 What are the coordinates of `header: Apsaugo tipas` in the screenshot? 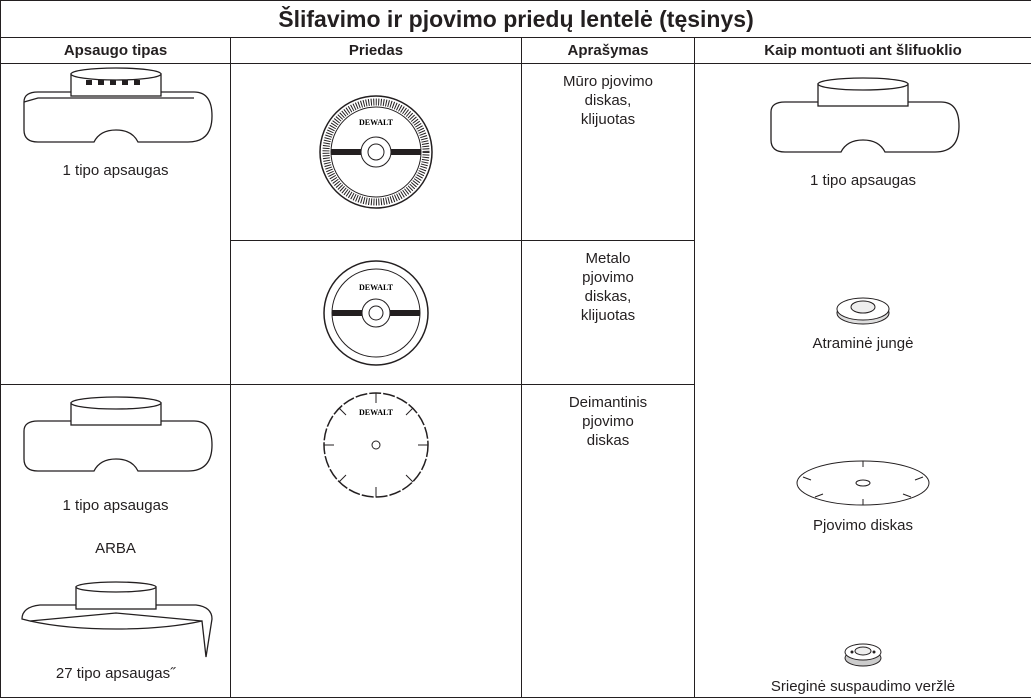 It's located at (115, 50).